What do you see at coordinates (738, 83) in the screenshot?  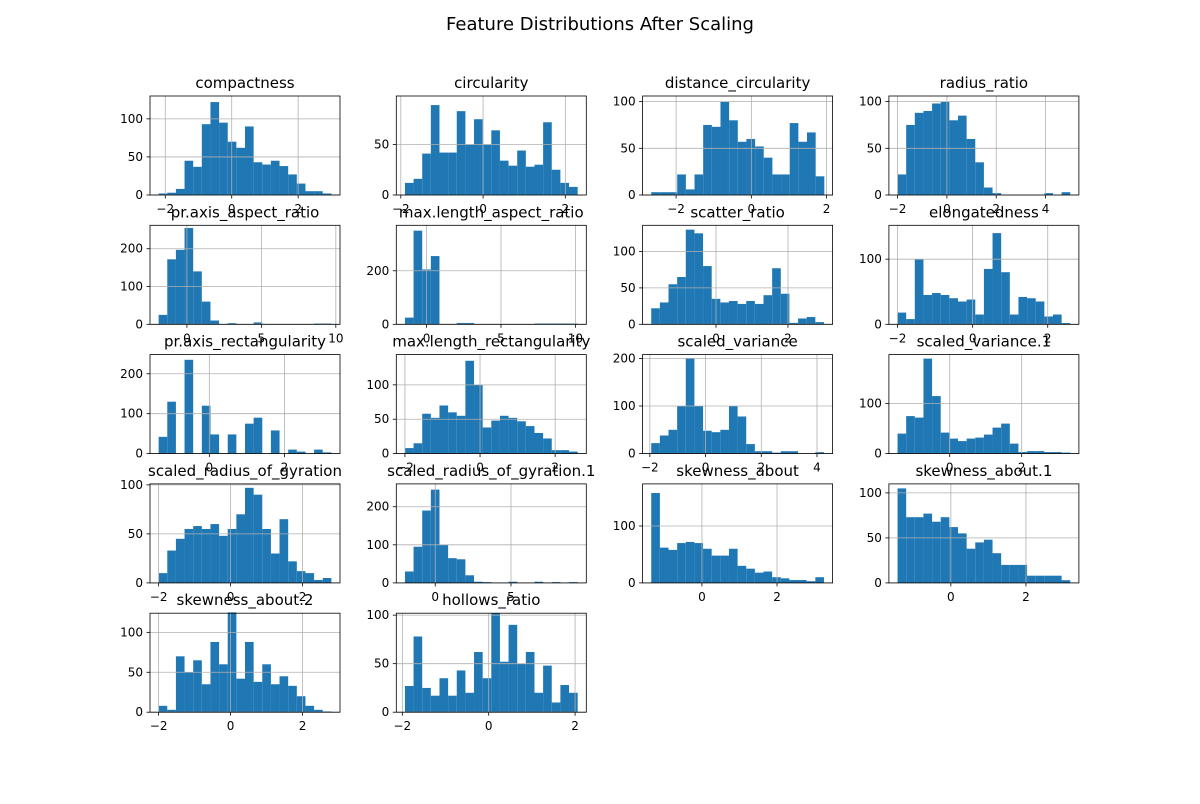 I see `subplot-title: distance_circularity` at bounding box center [738, 83].